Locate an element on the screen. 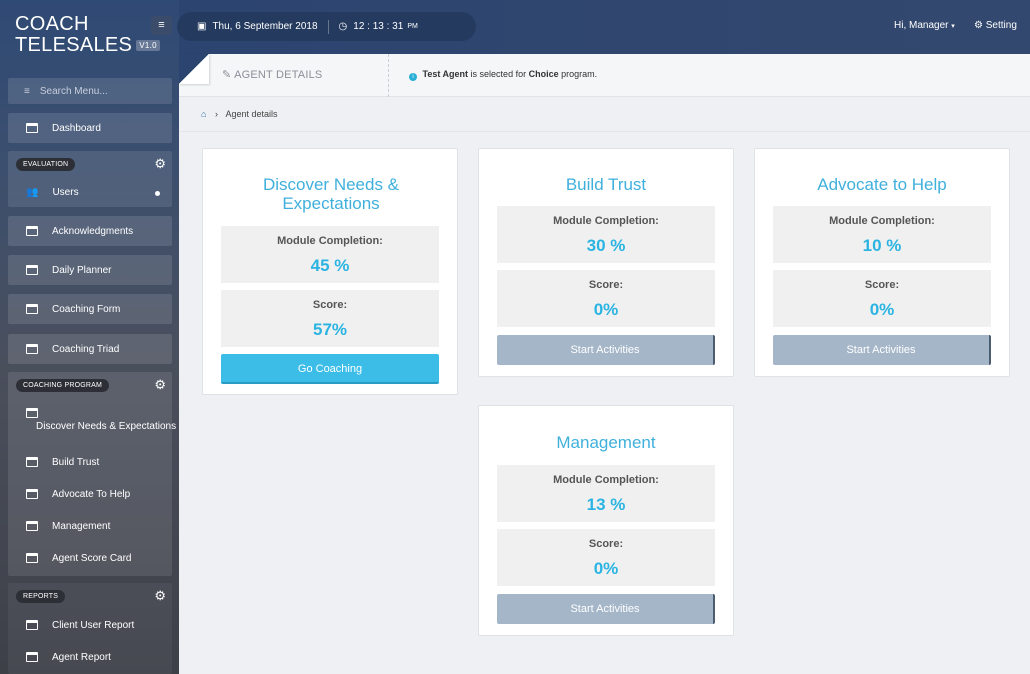  breadcrumb-bar is located at coordinates (604, 114).